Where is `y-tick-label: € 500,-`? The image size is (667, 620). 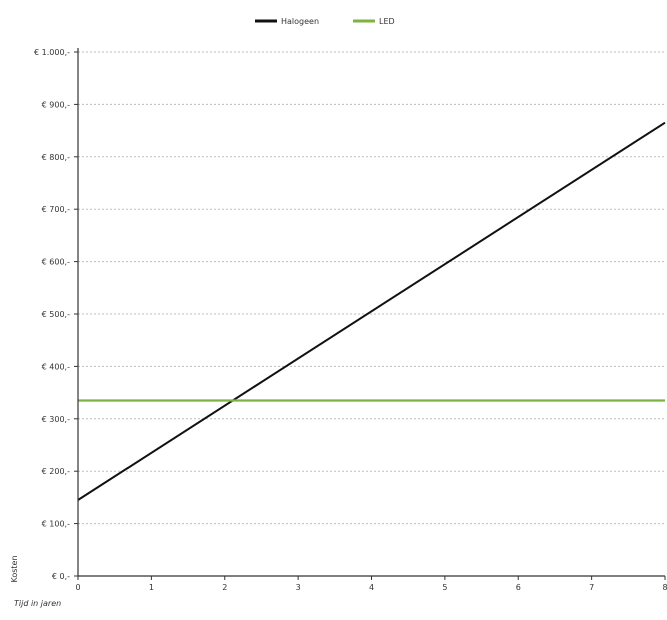
y-tick-label: € 500,- is located at coordinates (56, 314).